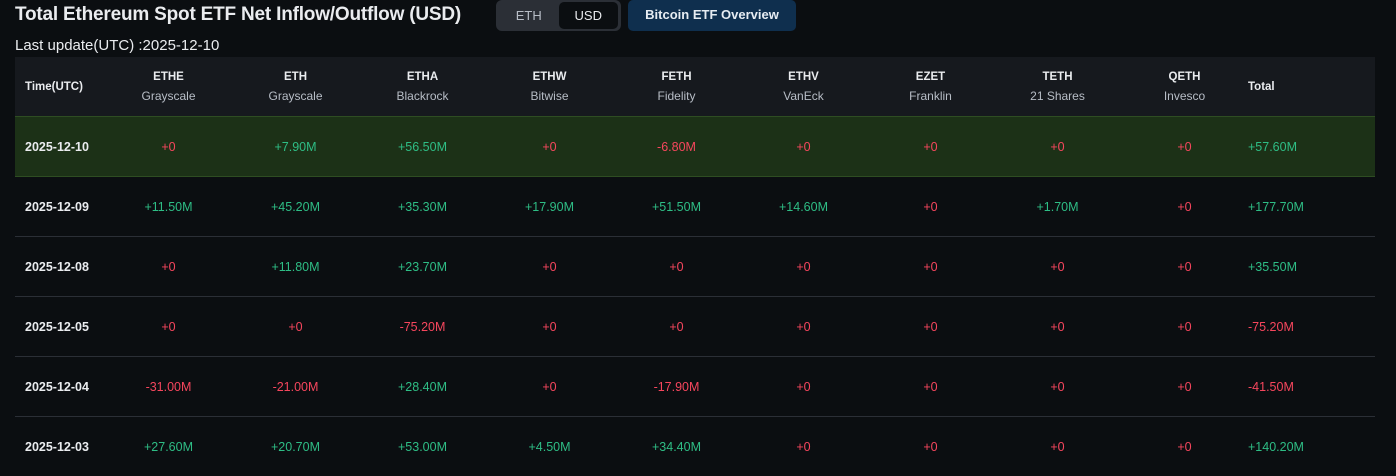  Describe the element at coordinates (589, 15) in the screenshot. I see `toggle-usd: USD` at that location.